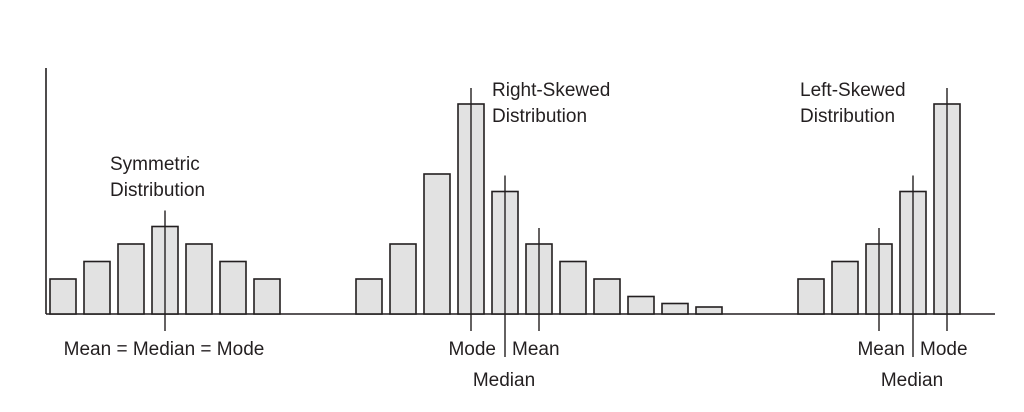 This screenshot has height=412, width=1024. What do you see at coordinates (847, 116) in the screenshot?
I see `left-skewed-title-line-2: Distribution` at bounding box center [847, 116].